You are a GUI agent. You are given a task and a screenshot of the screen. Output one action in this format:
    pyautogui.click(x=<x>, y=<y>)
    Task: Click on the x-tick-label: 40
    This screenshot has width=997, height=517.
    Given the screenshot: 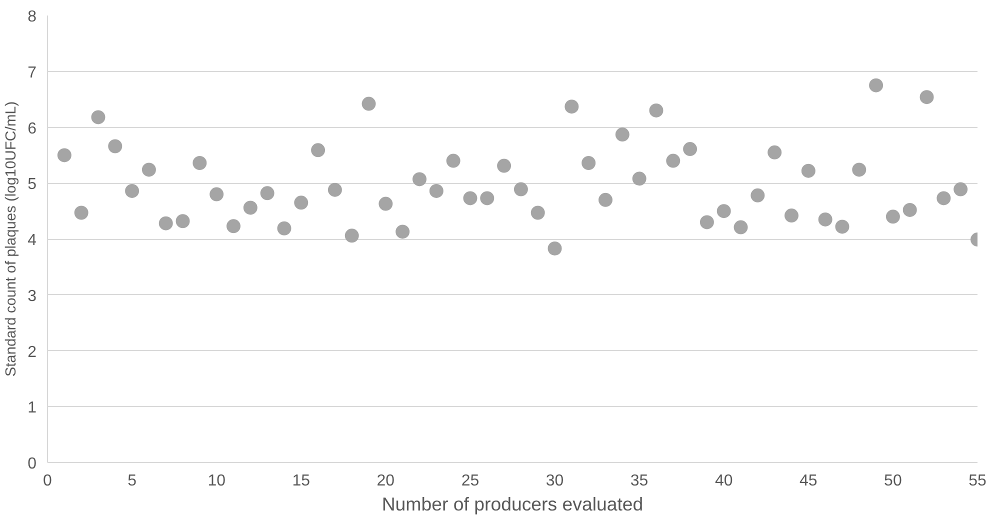 What is the action you would take?
    pyautogui.click(x=723, y=481)
    